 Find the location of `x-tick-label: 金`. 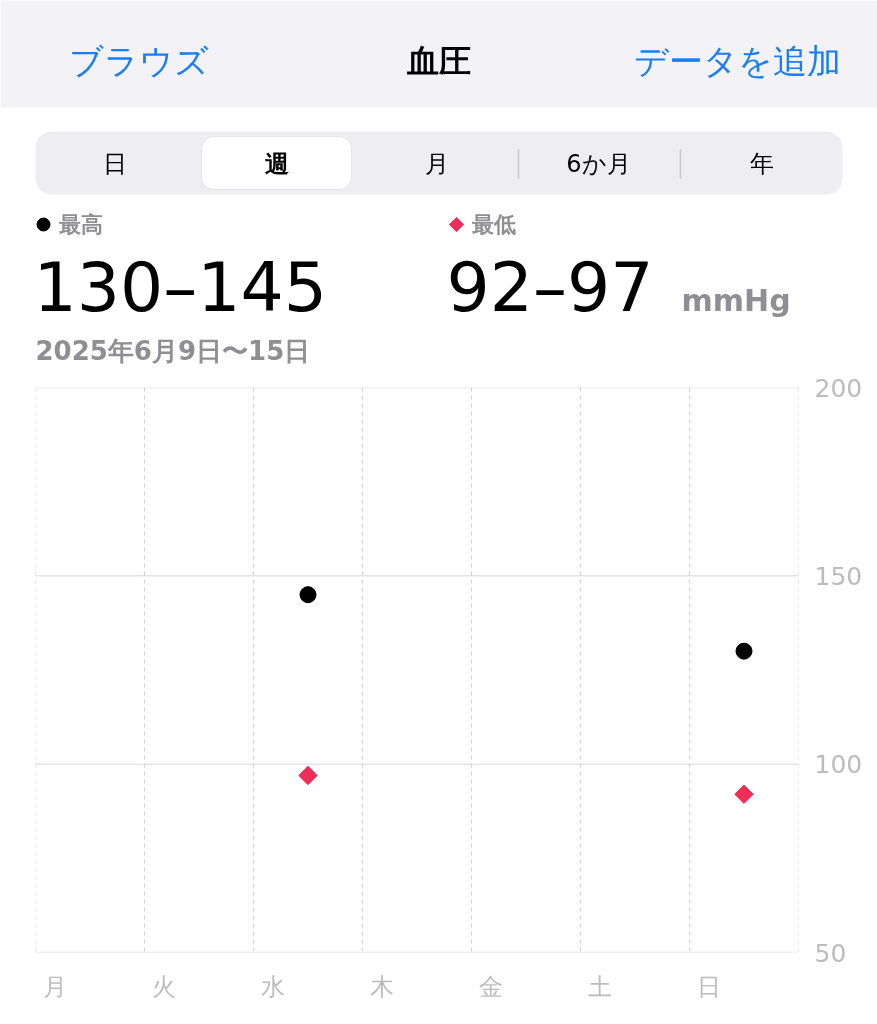

x-tick-label: 金 is located at coordinates (491, 986).